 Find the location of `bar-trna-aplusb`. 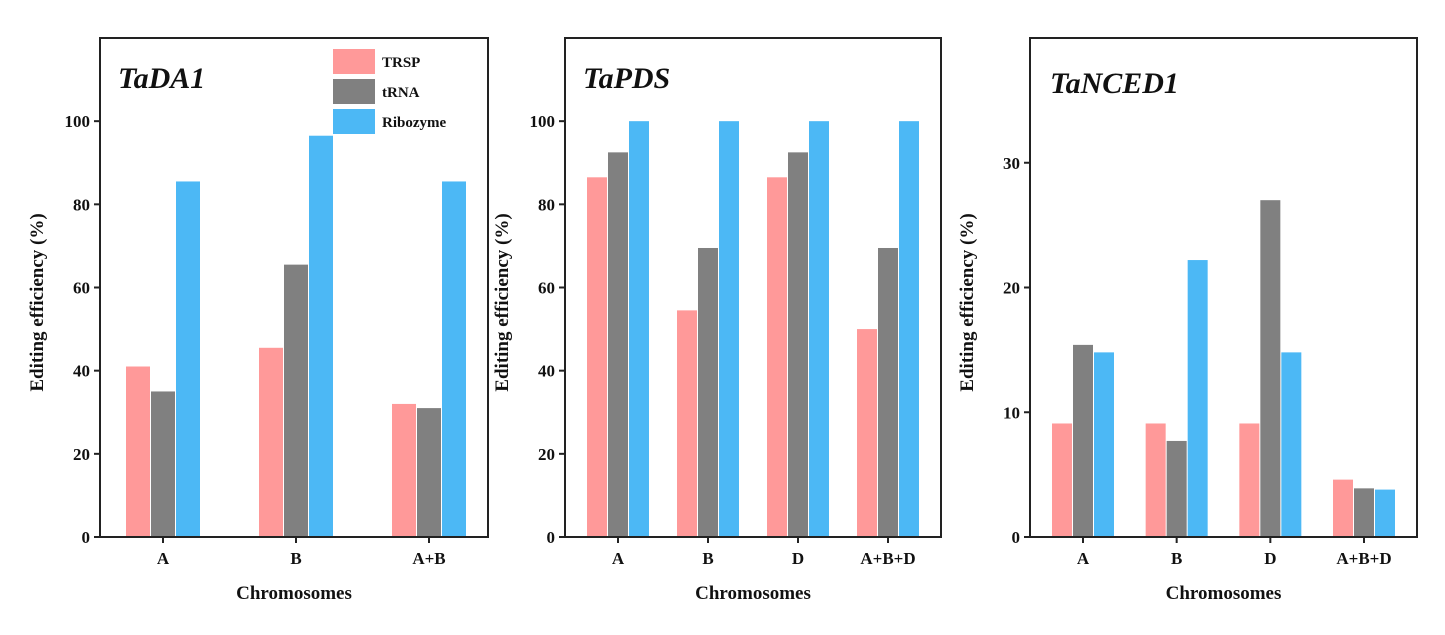

bar-trna-aplusb is located at coordinates (429, 472).